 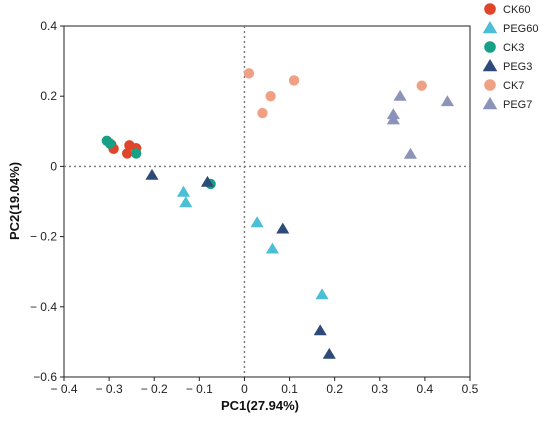 What do you see at coordinates (490, 9) in the screenshot?
I see `legend-marker-ck60` at bounding box center [490, 9].